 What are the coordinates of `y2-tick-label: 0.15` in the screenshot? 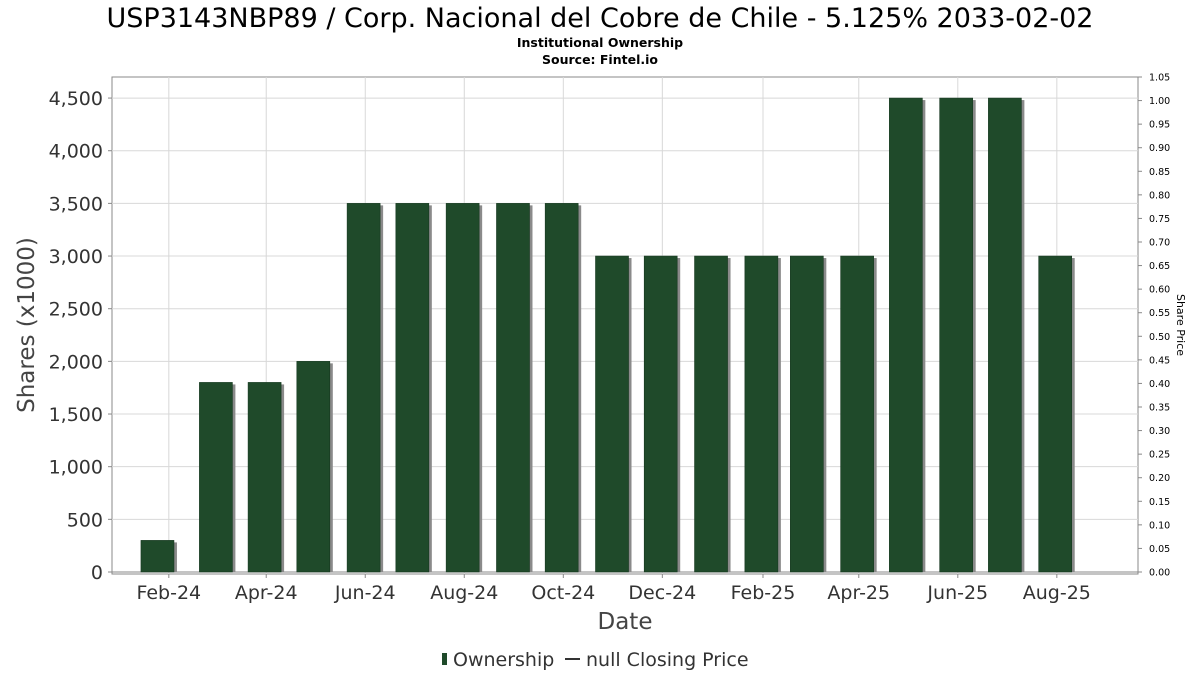 It's located at (1159, 502).